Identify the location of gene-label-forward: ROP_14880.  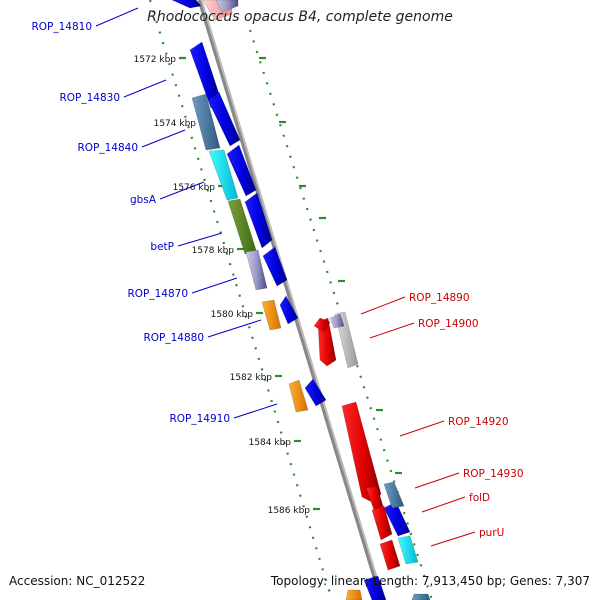
(173, 338).